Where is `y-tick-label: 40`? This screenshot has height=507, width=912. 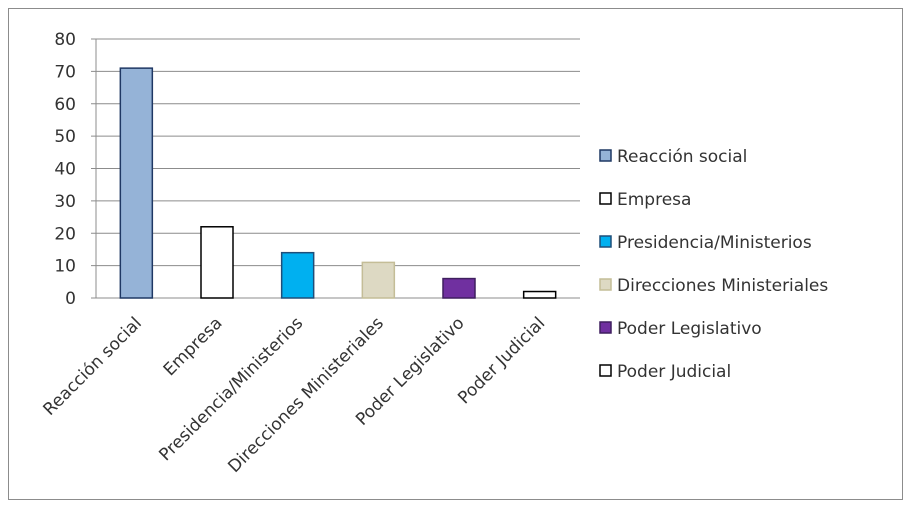 y-tick-label: 40 is located at coordinates (65, 170).